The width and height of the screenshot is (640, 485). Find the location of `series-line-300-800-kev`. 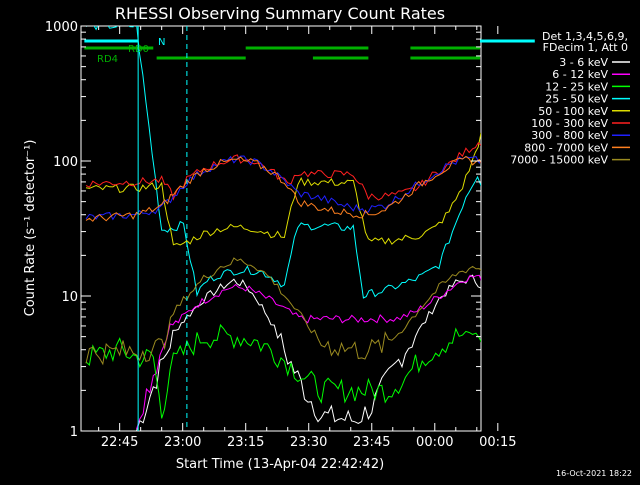

series-line-300-800-kev is located at coordinates (283, 188).